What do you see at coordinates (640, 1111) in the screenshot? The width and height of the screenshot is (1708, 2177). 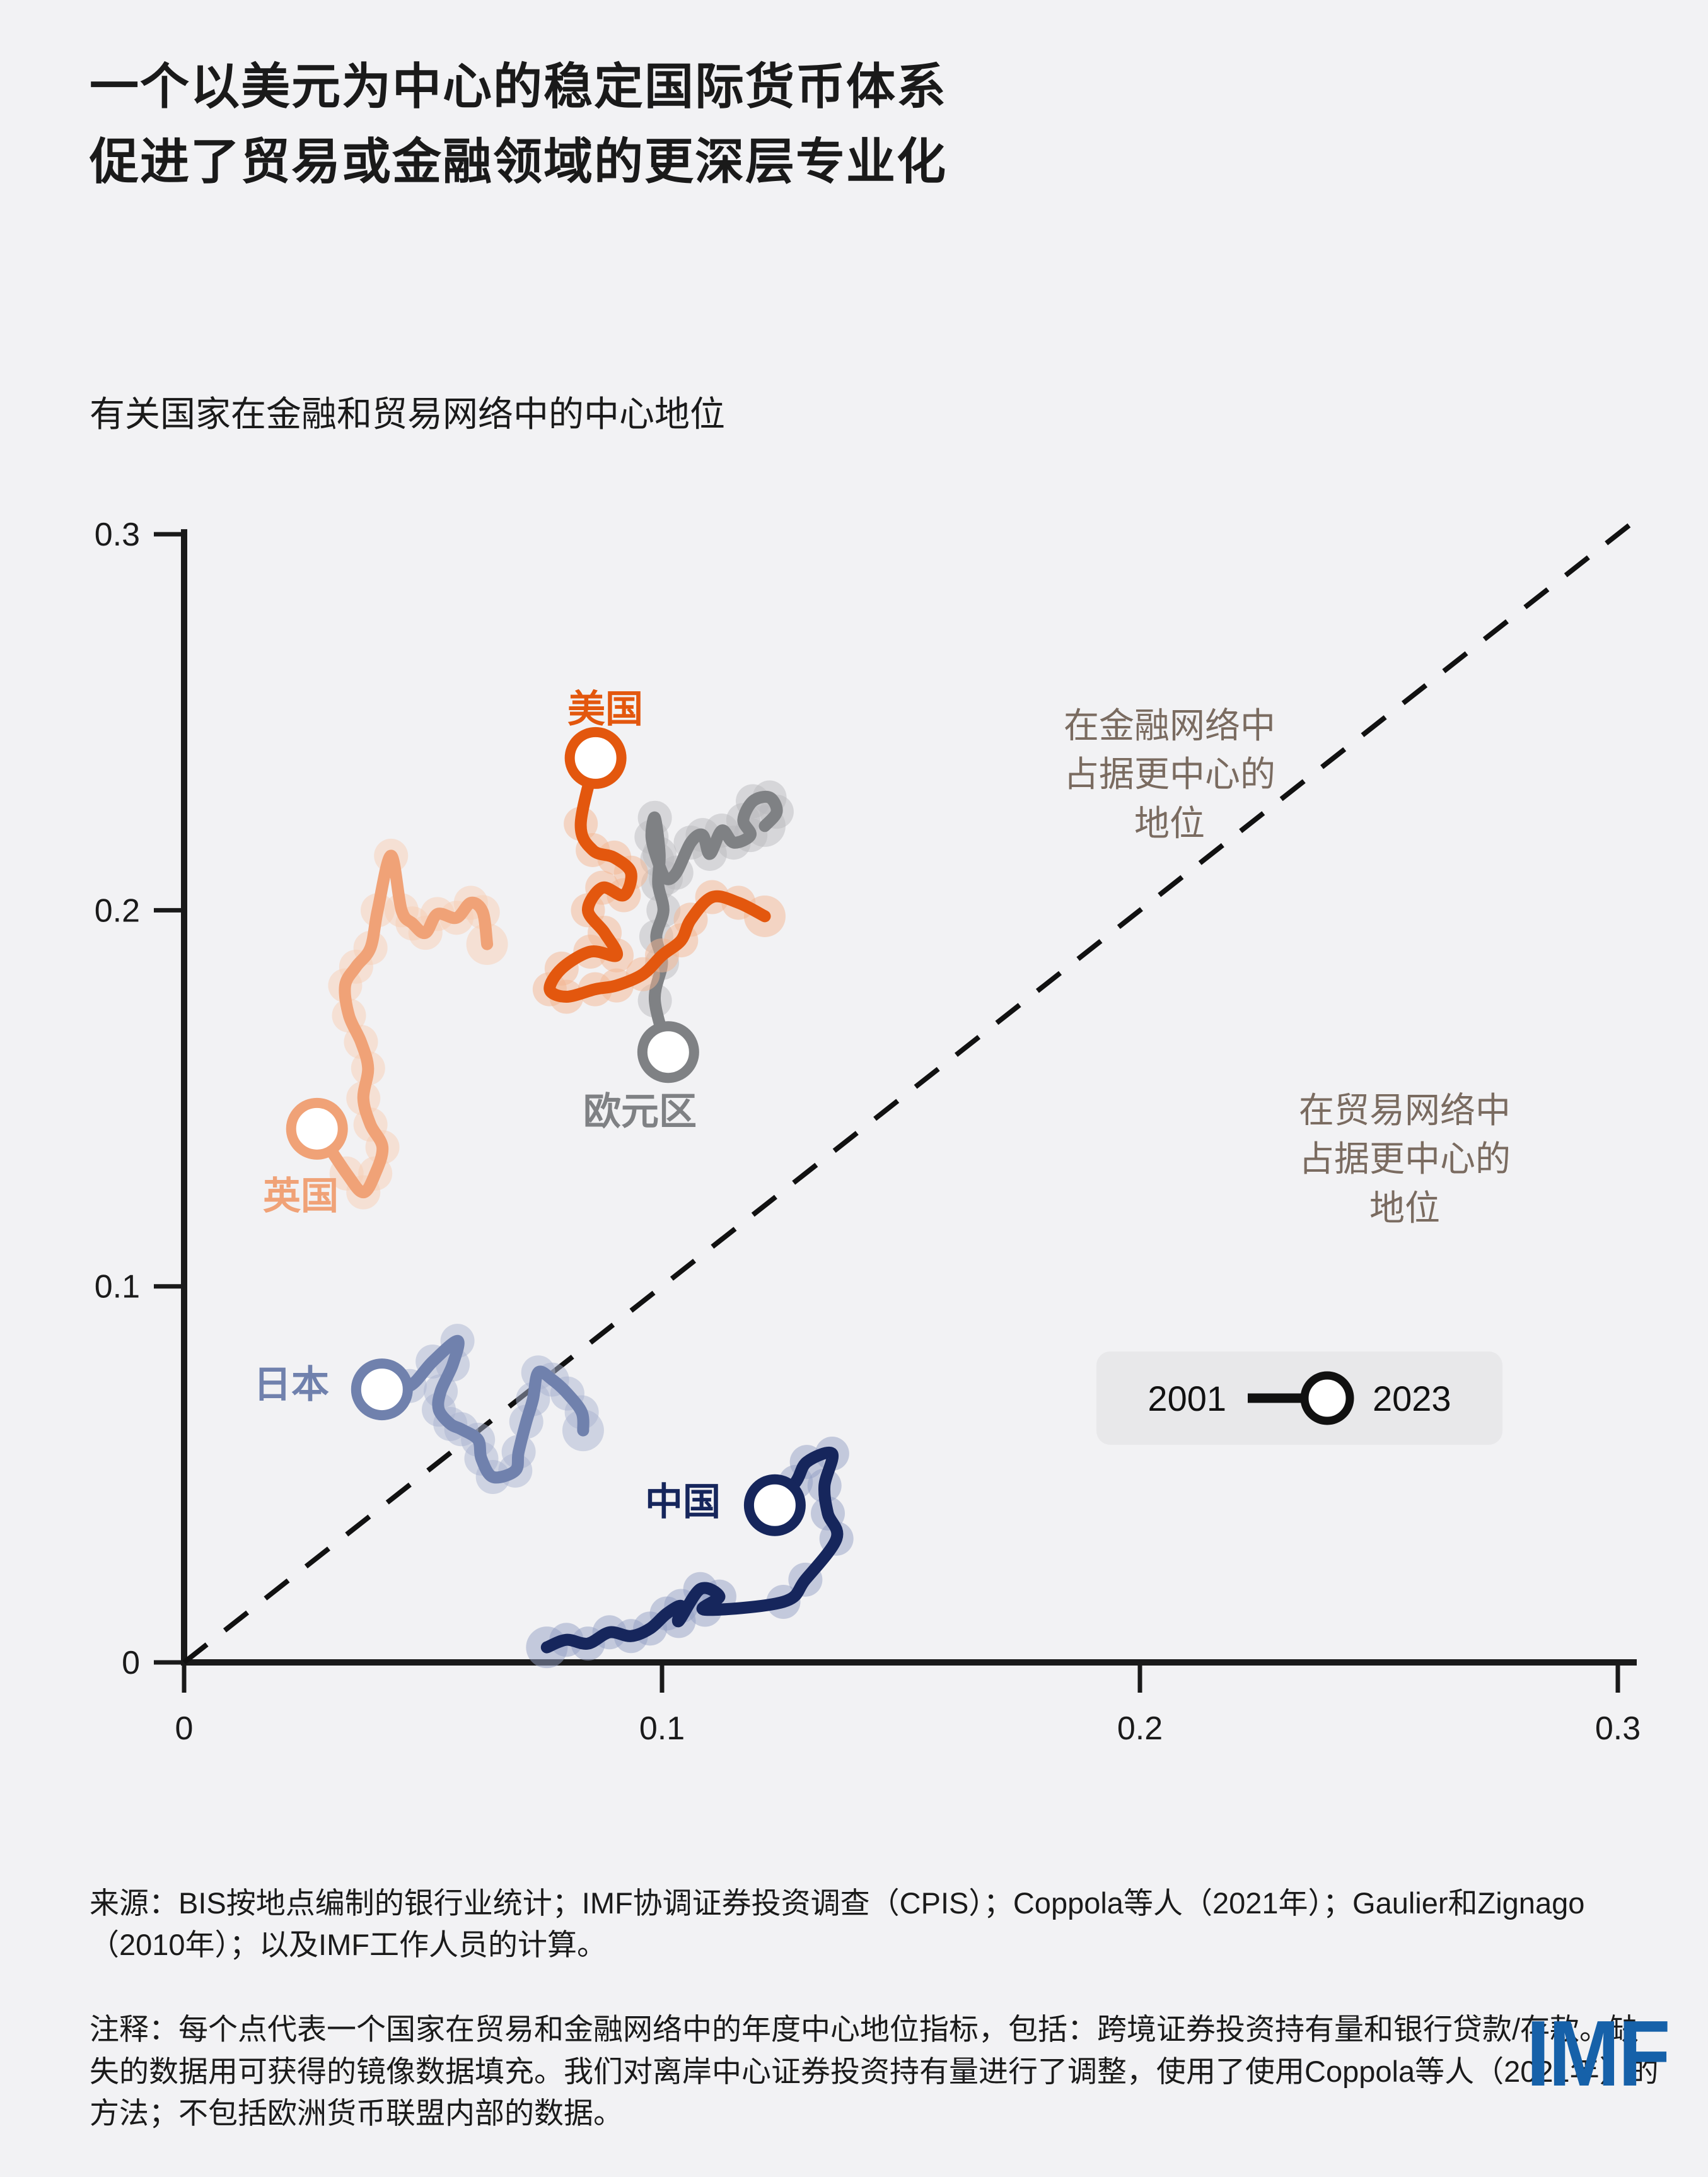 I see `country-label-euro-area: 欧元区` at bounding box center [640, 1111].